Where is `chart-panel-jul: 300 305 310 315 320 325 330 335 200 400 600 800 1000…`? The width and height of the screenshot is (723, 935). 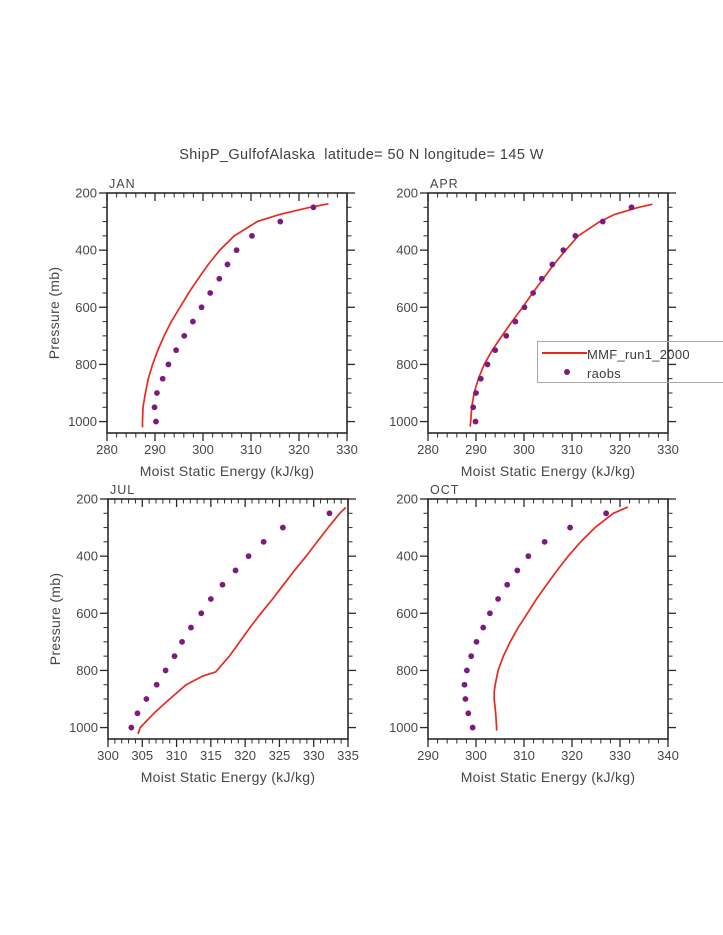 chart-panel-jul: 300 305 310 315 320 325 330 335 200 400 600 800 1000… is located at coordinates (203, 634).